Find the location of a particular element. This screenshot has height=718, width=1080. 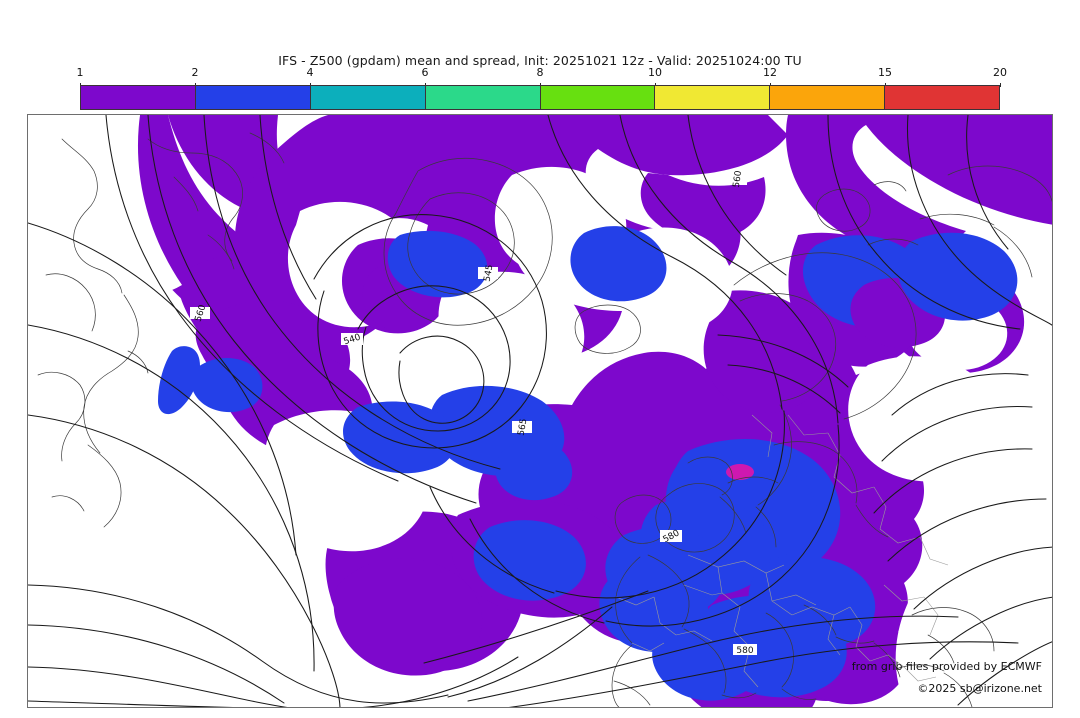

colorbar-tick-labels: 1 2 4 6 8 10 12 15 20 is located at coordinates (541, 76).